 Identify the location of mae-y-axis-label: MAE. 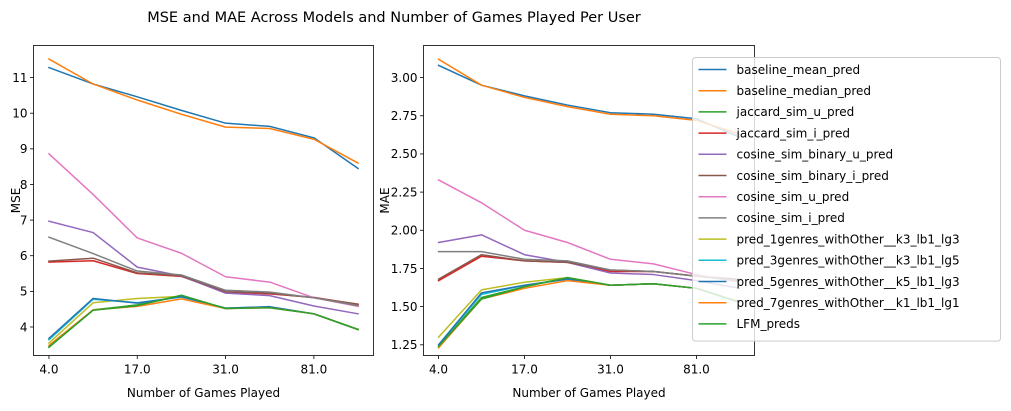
(385, 200).